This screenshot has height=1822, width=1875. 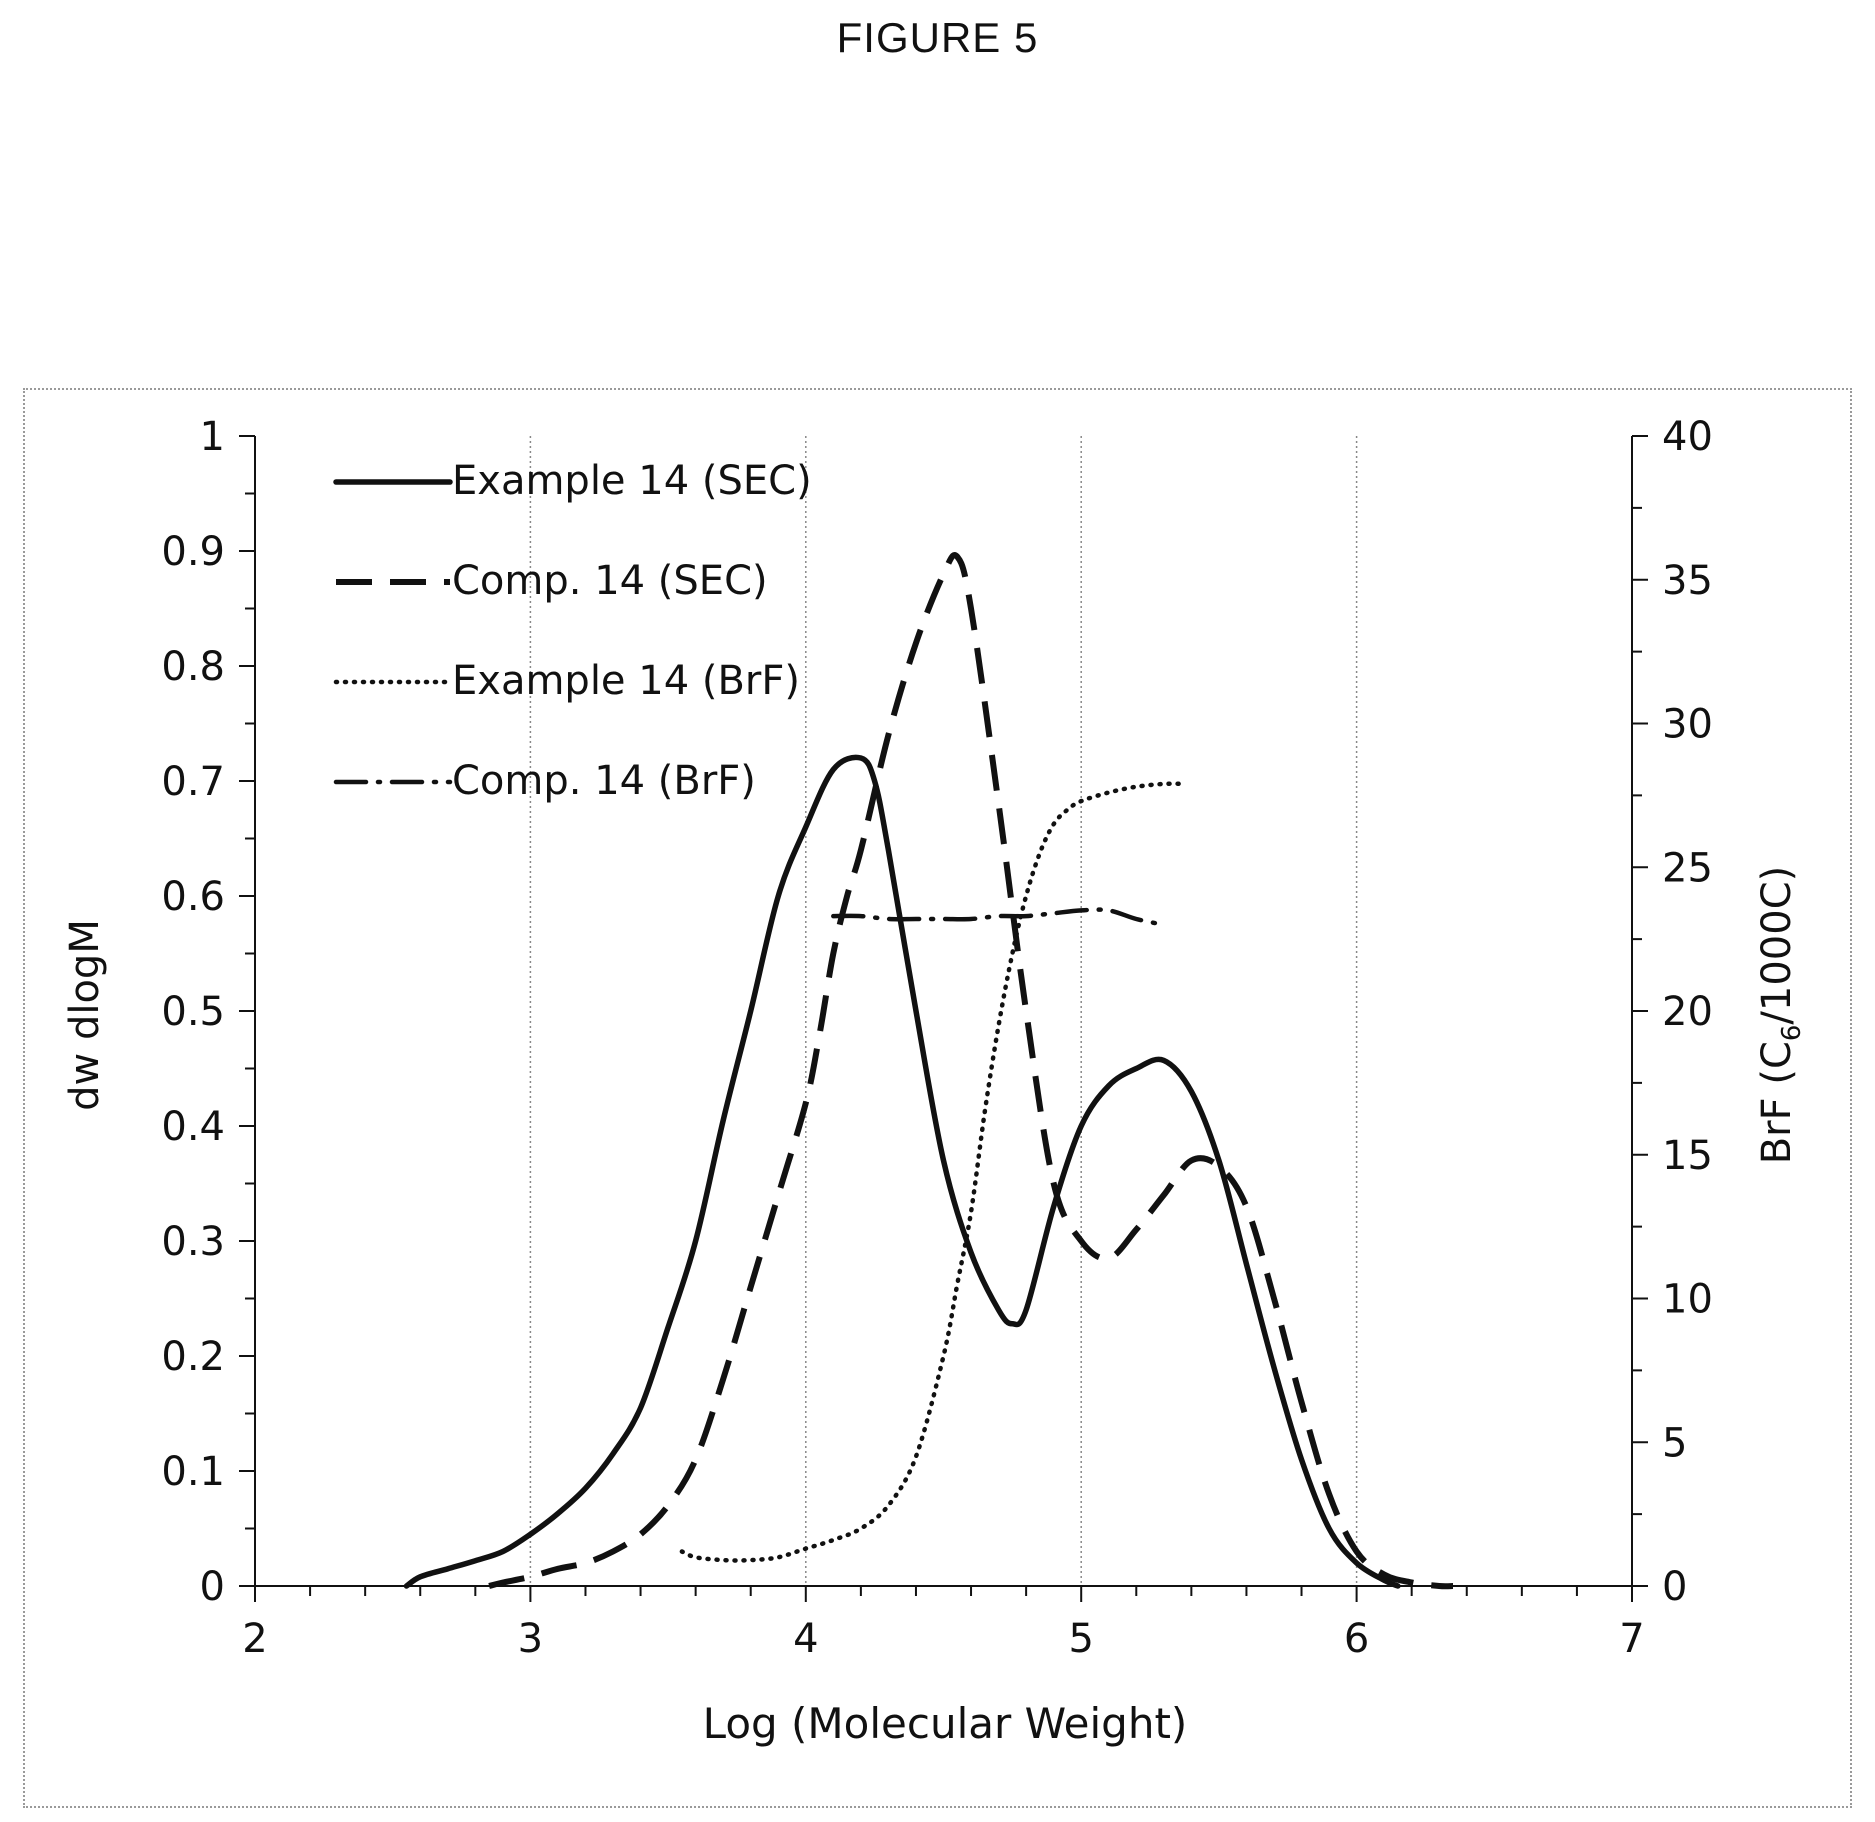 I want to click on y2-tick-label-0: 0, so click(x=1674, y=1587).